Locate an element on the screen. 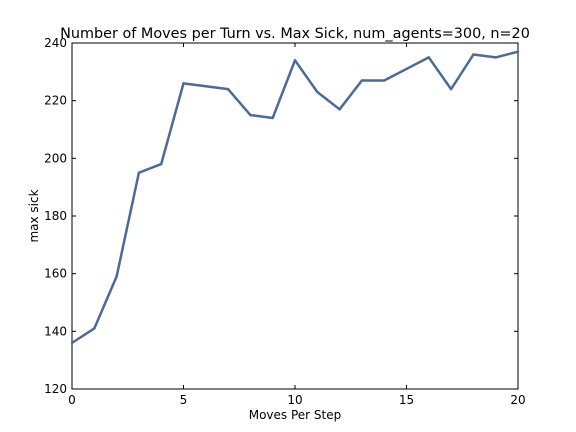  y-tick-label: 120 is located at coordinates (55, 389).